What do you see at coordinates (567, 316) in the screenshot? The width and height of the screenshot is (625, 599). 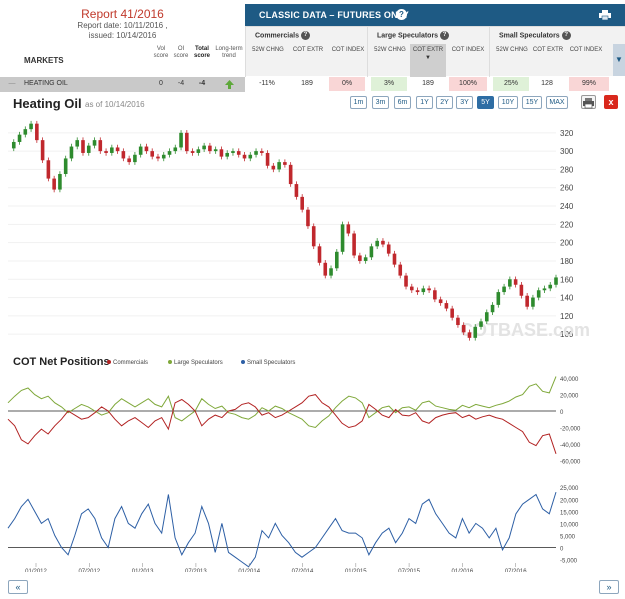 I see `y-tick-label: 120` at bounding box center [567, 316].